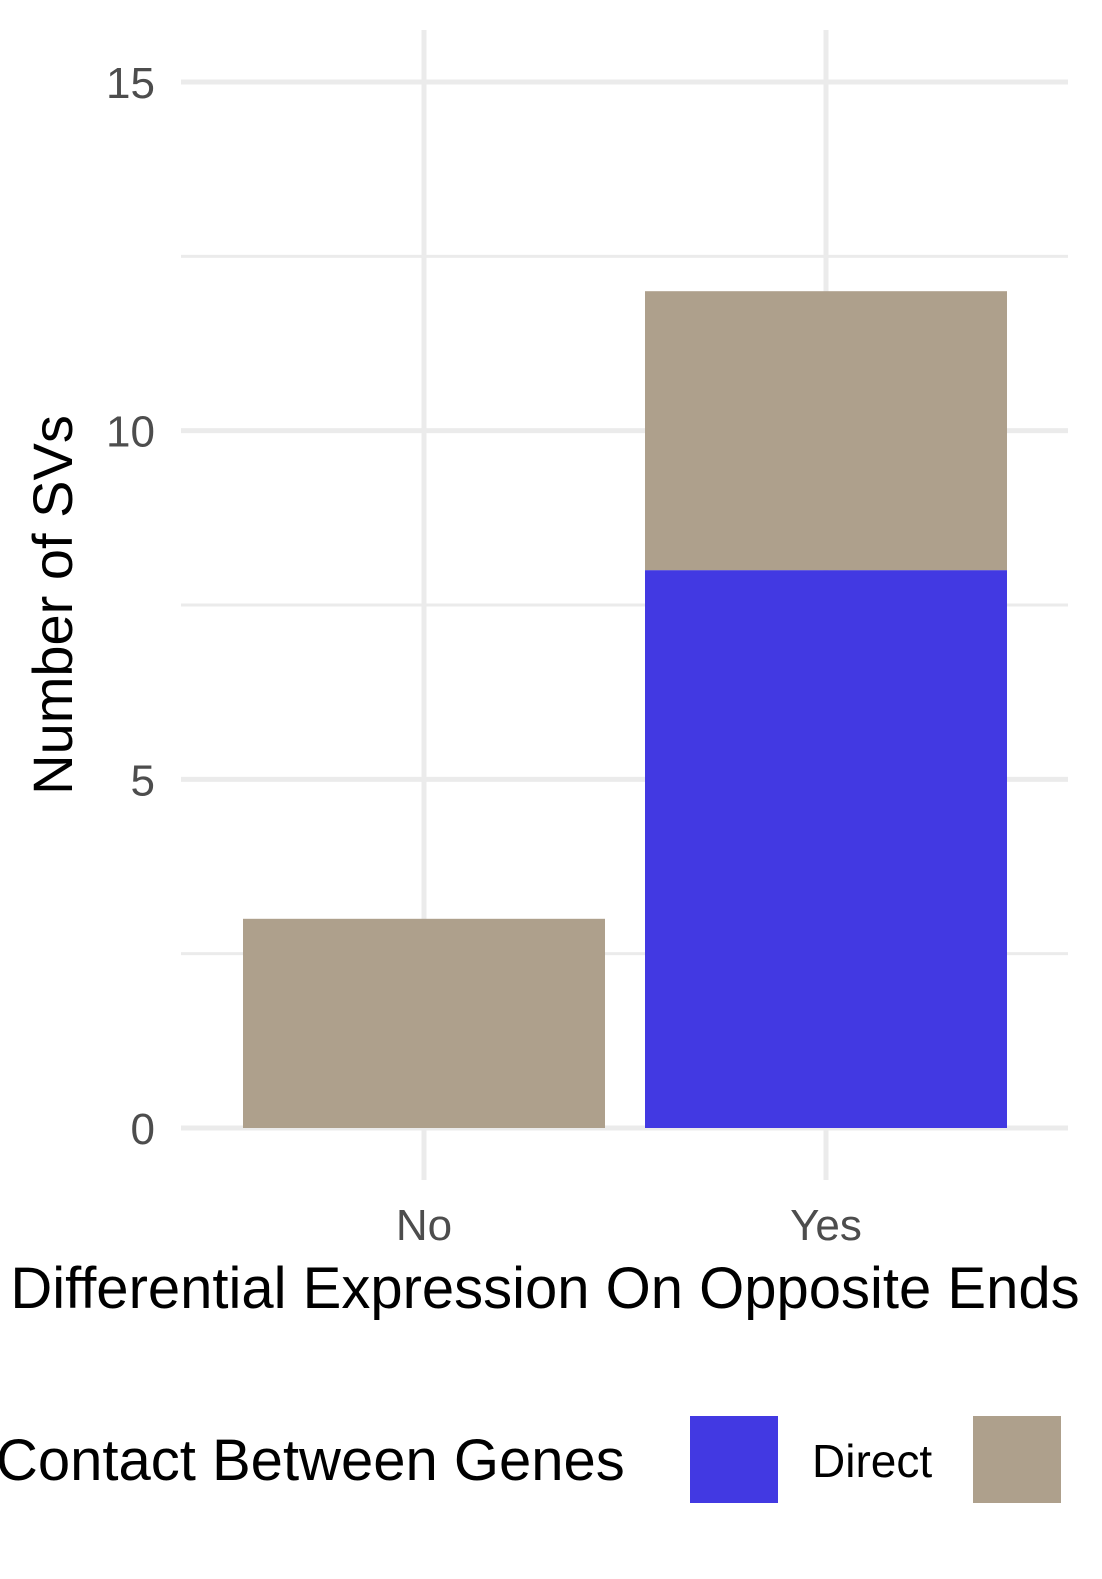  What do you see at coordinates (143, 780) in the screenshot?
I see `y-tick-label: 5` at bounding box center [143, 780].